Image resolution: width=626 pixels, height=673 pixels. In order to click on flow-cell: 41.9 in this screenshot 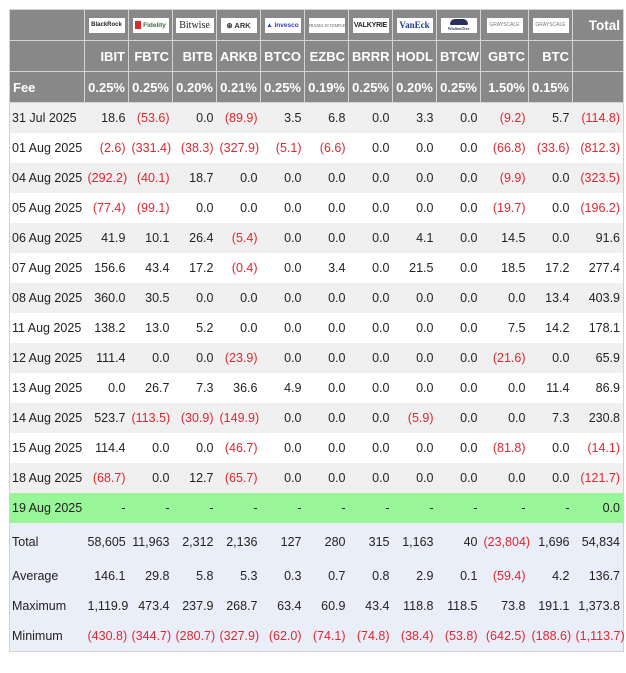, I will do `click(106, 238)`.